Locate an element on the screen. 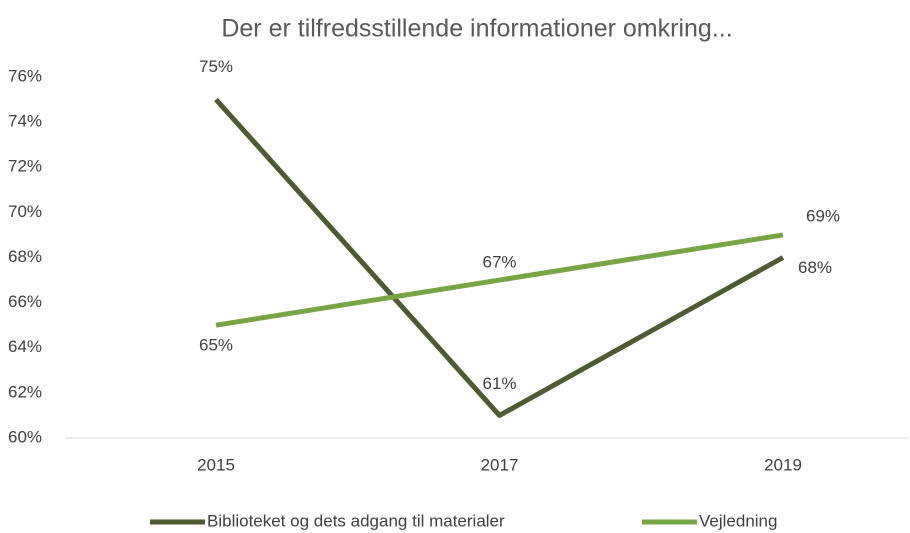 The height and width of the screenshot is (533, 910). x-tick-label: 2017 is located at coordinates (500, 464).